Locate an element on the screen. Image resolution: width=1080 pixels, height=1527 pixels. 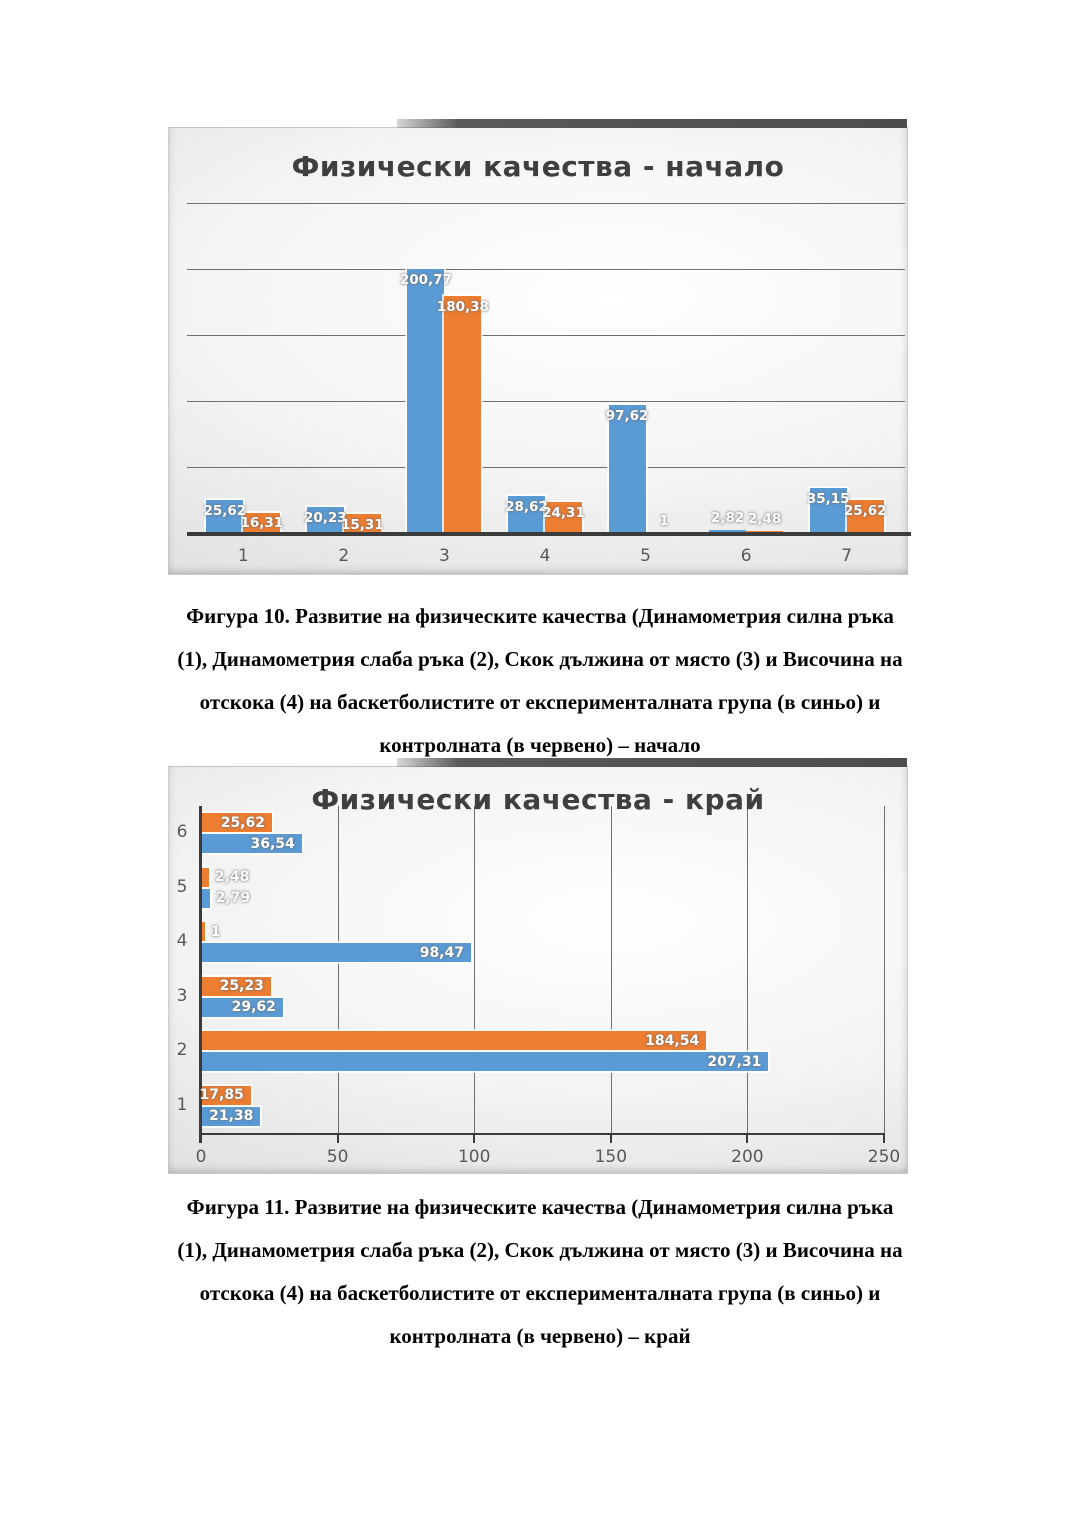
data-label: 17,85 is located at coordinates (221, 1095).